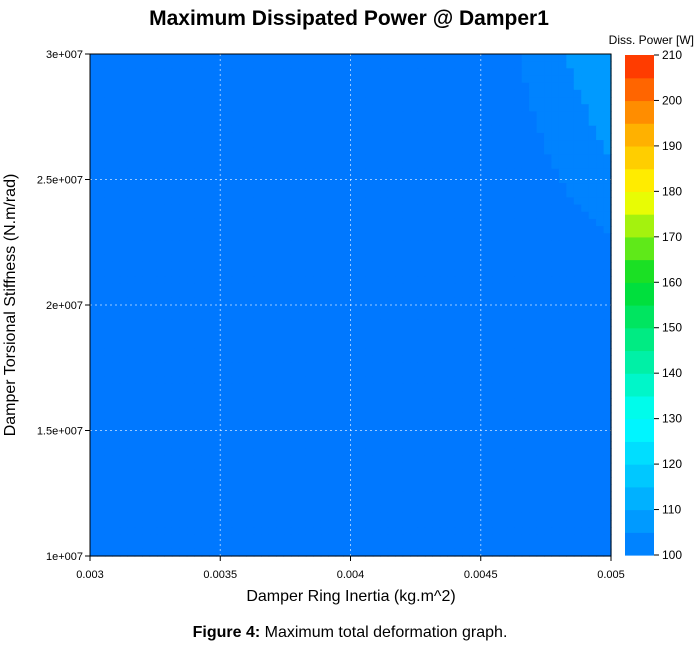 Image resolution: width=700 pixels, height=655 pixels. I want to click on colorbar-tick-label: 160, so click(672, 282).